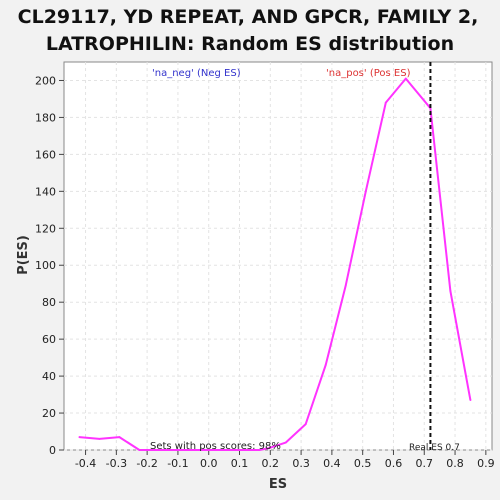 Image resolution: width=500 pixels, height=500 pixels. What do you see at coordinates (45, 117) in the screenshot?
I see `y-tick-label: 180` at bounding box center [45, 117].